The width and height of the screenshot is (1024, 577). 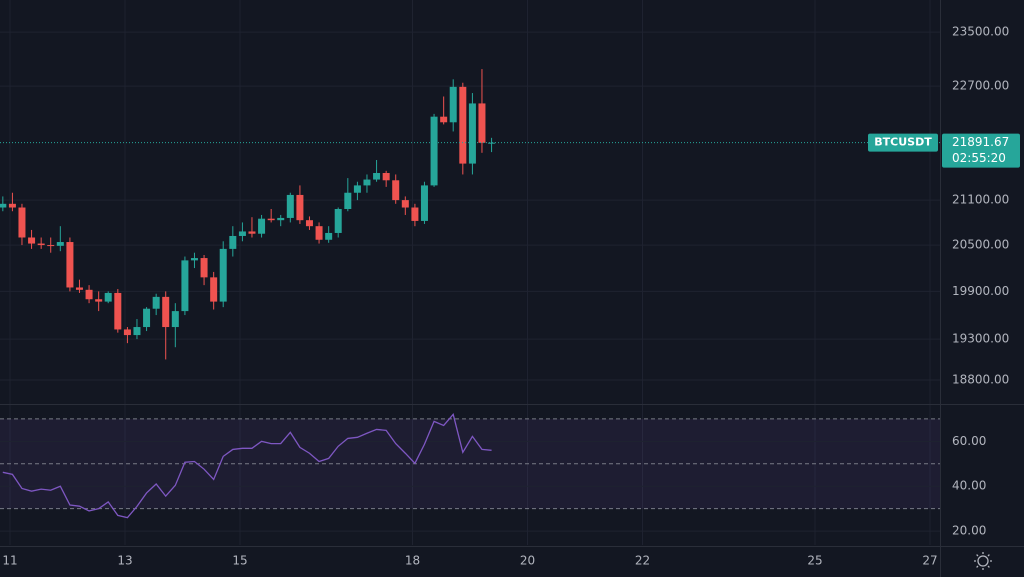 What do you see at coordinates (980, 200) in the screenshot?
I see `y-tick-label: 21100.00` at bounding box center [980, 200].